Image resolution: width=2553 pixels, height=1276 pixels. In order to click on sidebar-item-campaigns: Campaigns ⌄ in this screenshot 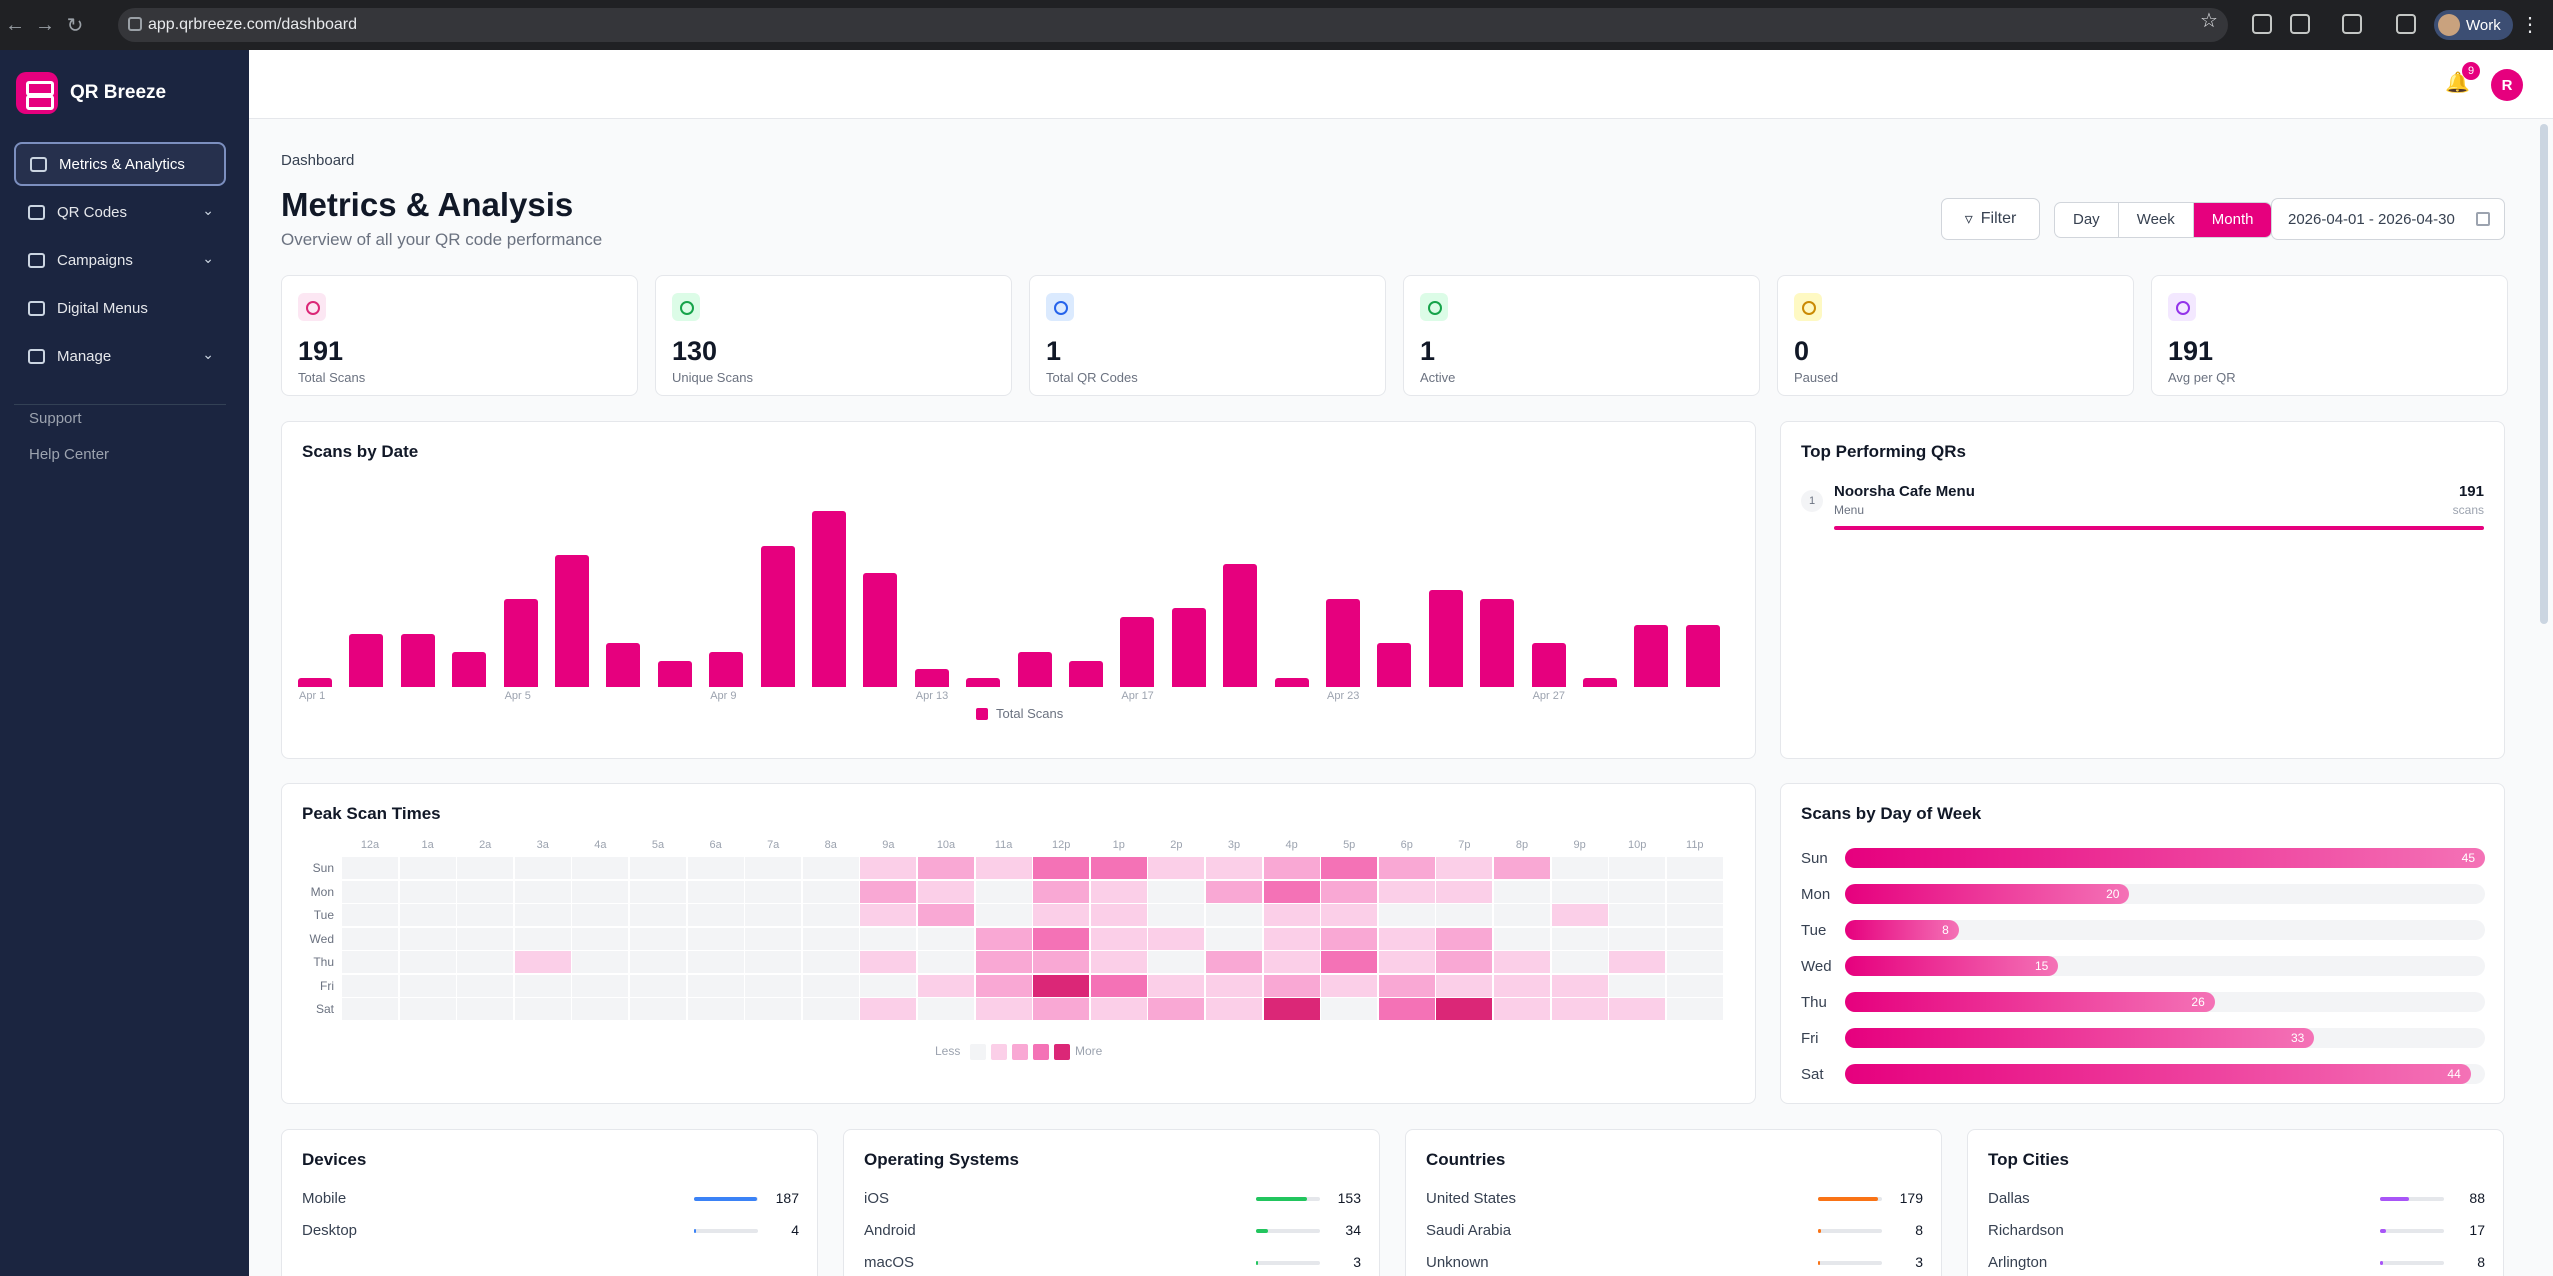, I will do `click(120, 260)`.